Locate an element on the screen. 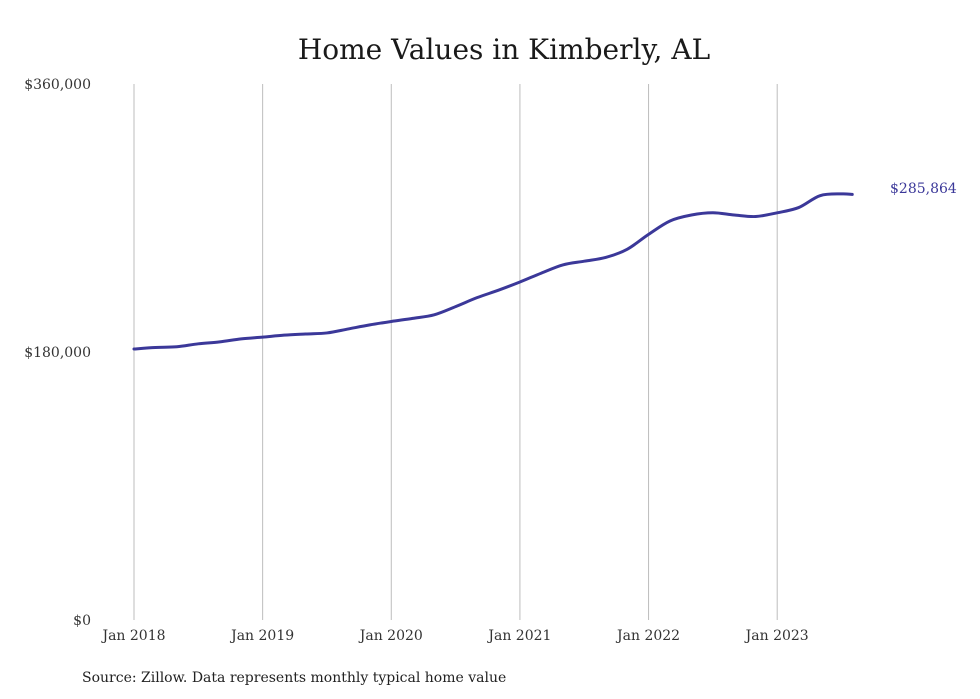 Image resolution: width=980 pixels, height=699 pixels. y-axis-ticks: $0 $180,000 $360,000 is located at coordinates (57, 353).